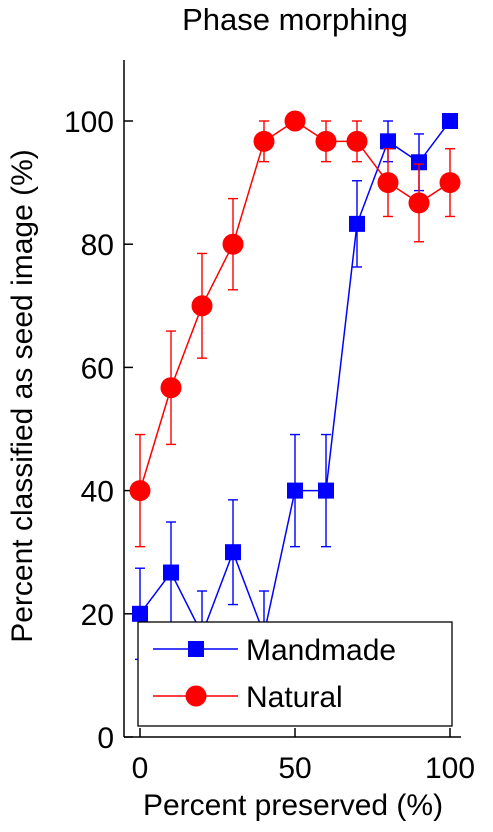 This screenshot has height=832, width=493. Describe the element at coordinates (97, 492) in the screenshot. I see `y-tick-label: 40` at that location.